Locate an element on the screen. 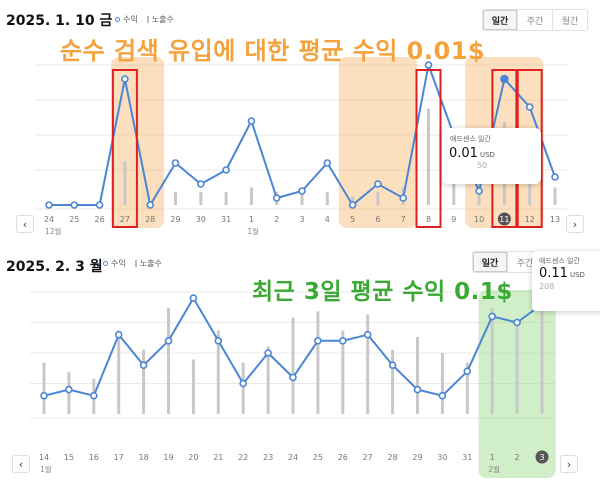 The width and height of the screenshot is (600, 492). tooltip-impressions: 208 is located at coordinates (547, 286).